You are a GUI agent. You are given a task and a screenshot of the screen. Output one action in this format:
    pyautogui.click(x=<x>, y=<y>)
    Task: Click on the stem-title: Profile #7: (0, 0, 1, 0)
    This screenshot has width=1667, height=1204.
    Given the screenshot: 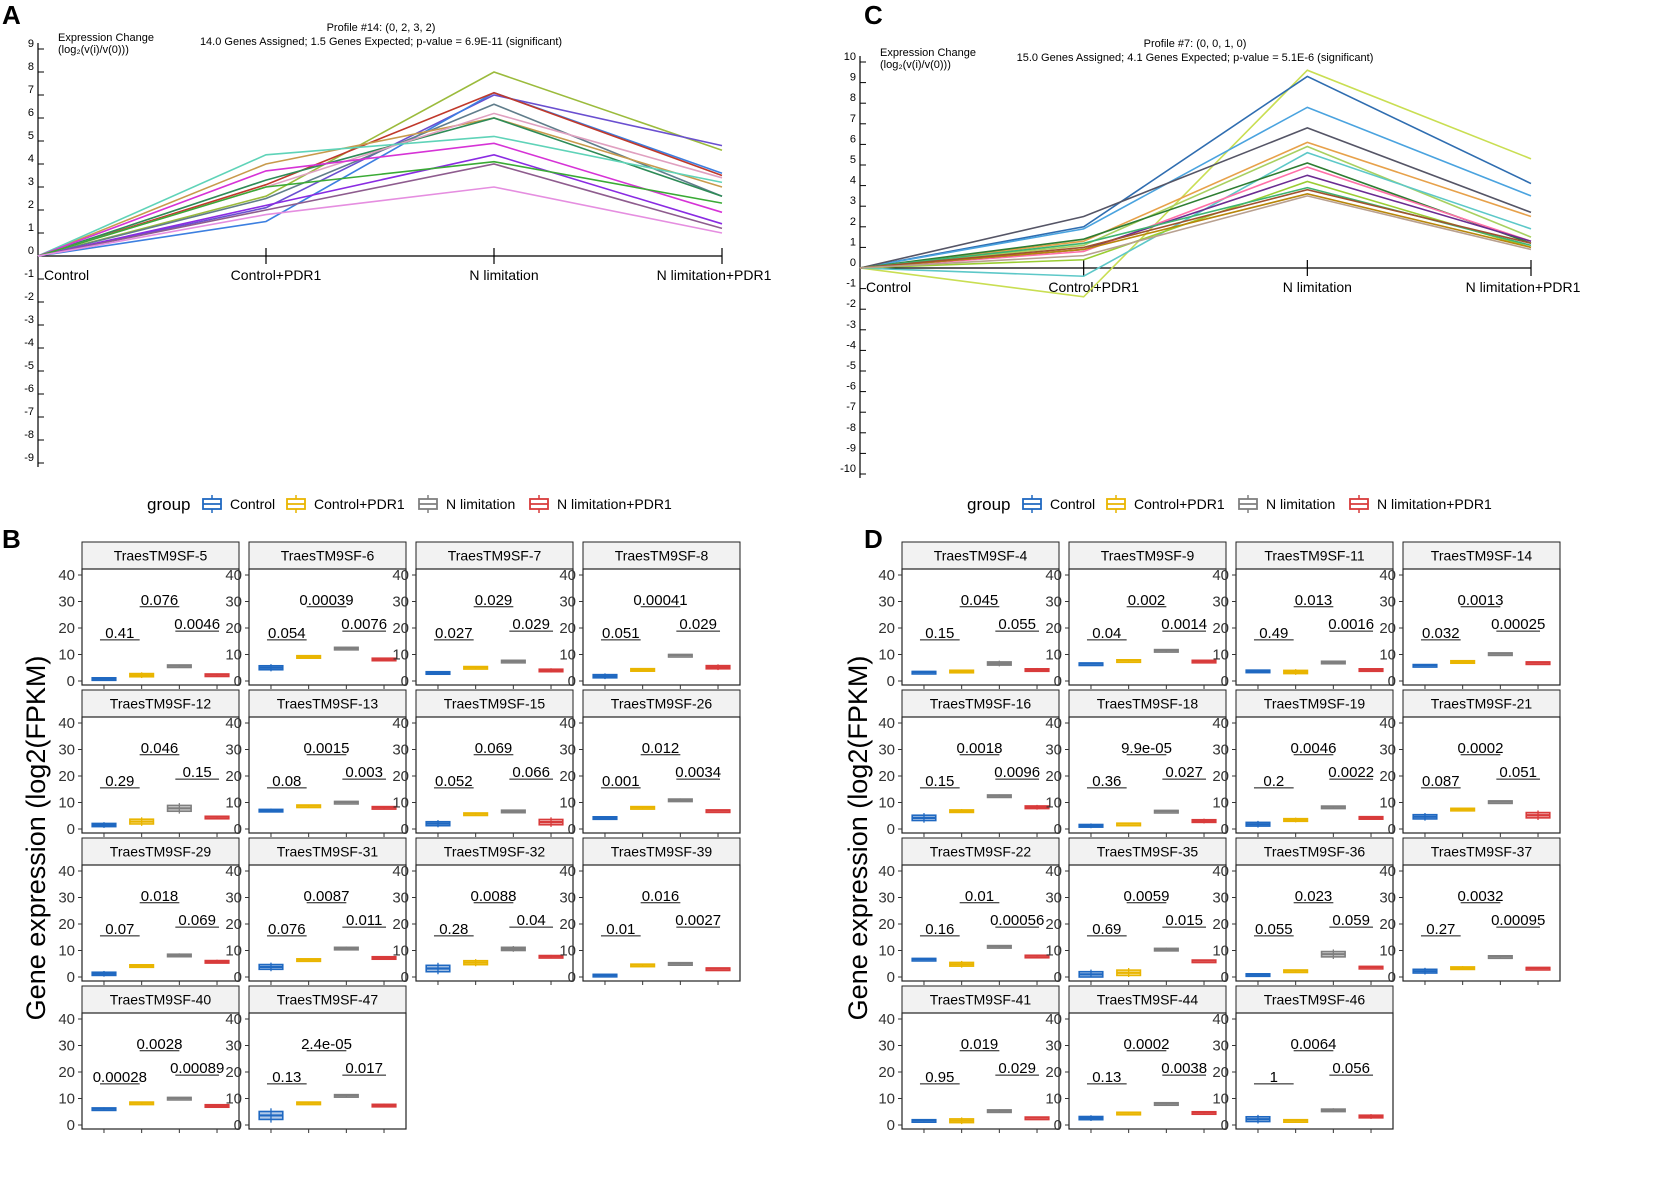 What is the action you would take?
    pyautogui.click(x=1195, y=44)
    